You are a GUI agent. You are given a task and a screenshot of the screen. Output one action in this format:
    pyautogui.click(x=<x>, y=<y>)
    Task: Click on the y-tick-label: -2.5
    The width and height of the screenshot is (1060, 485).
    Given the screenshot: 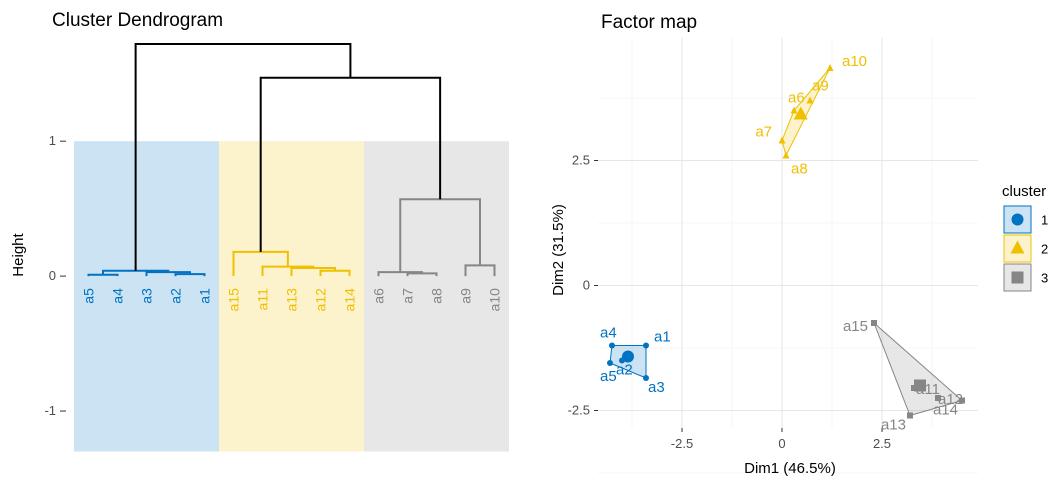 What is the action you would take?
    pyautogui.click(x=579, y=410)
    